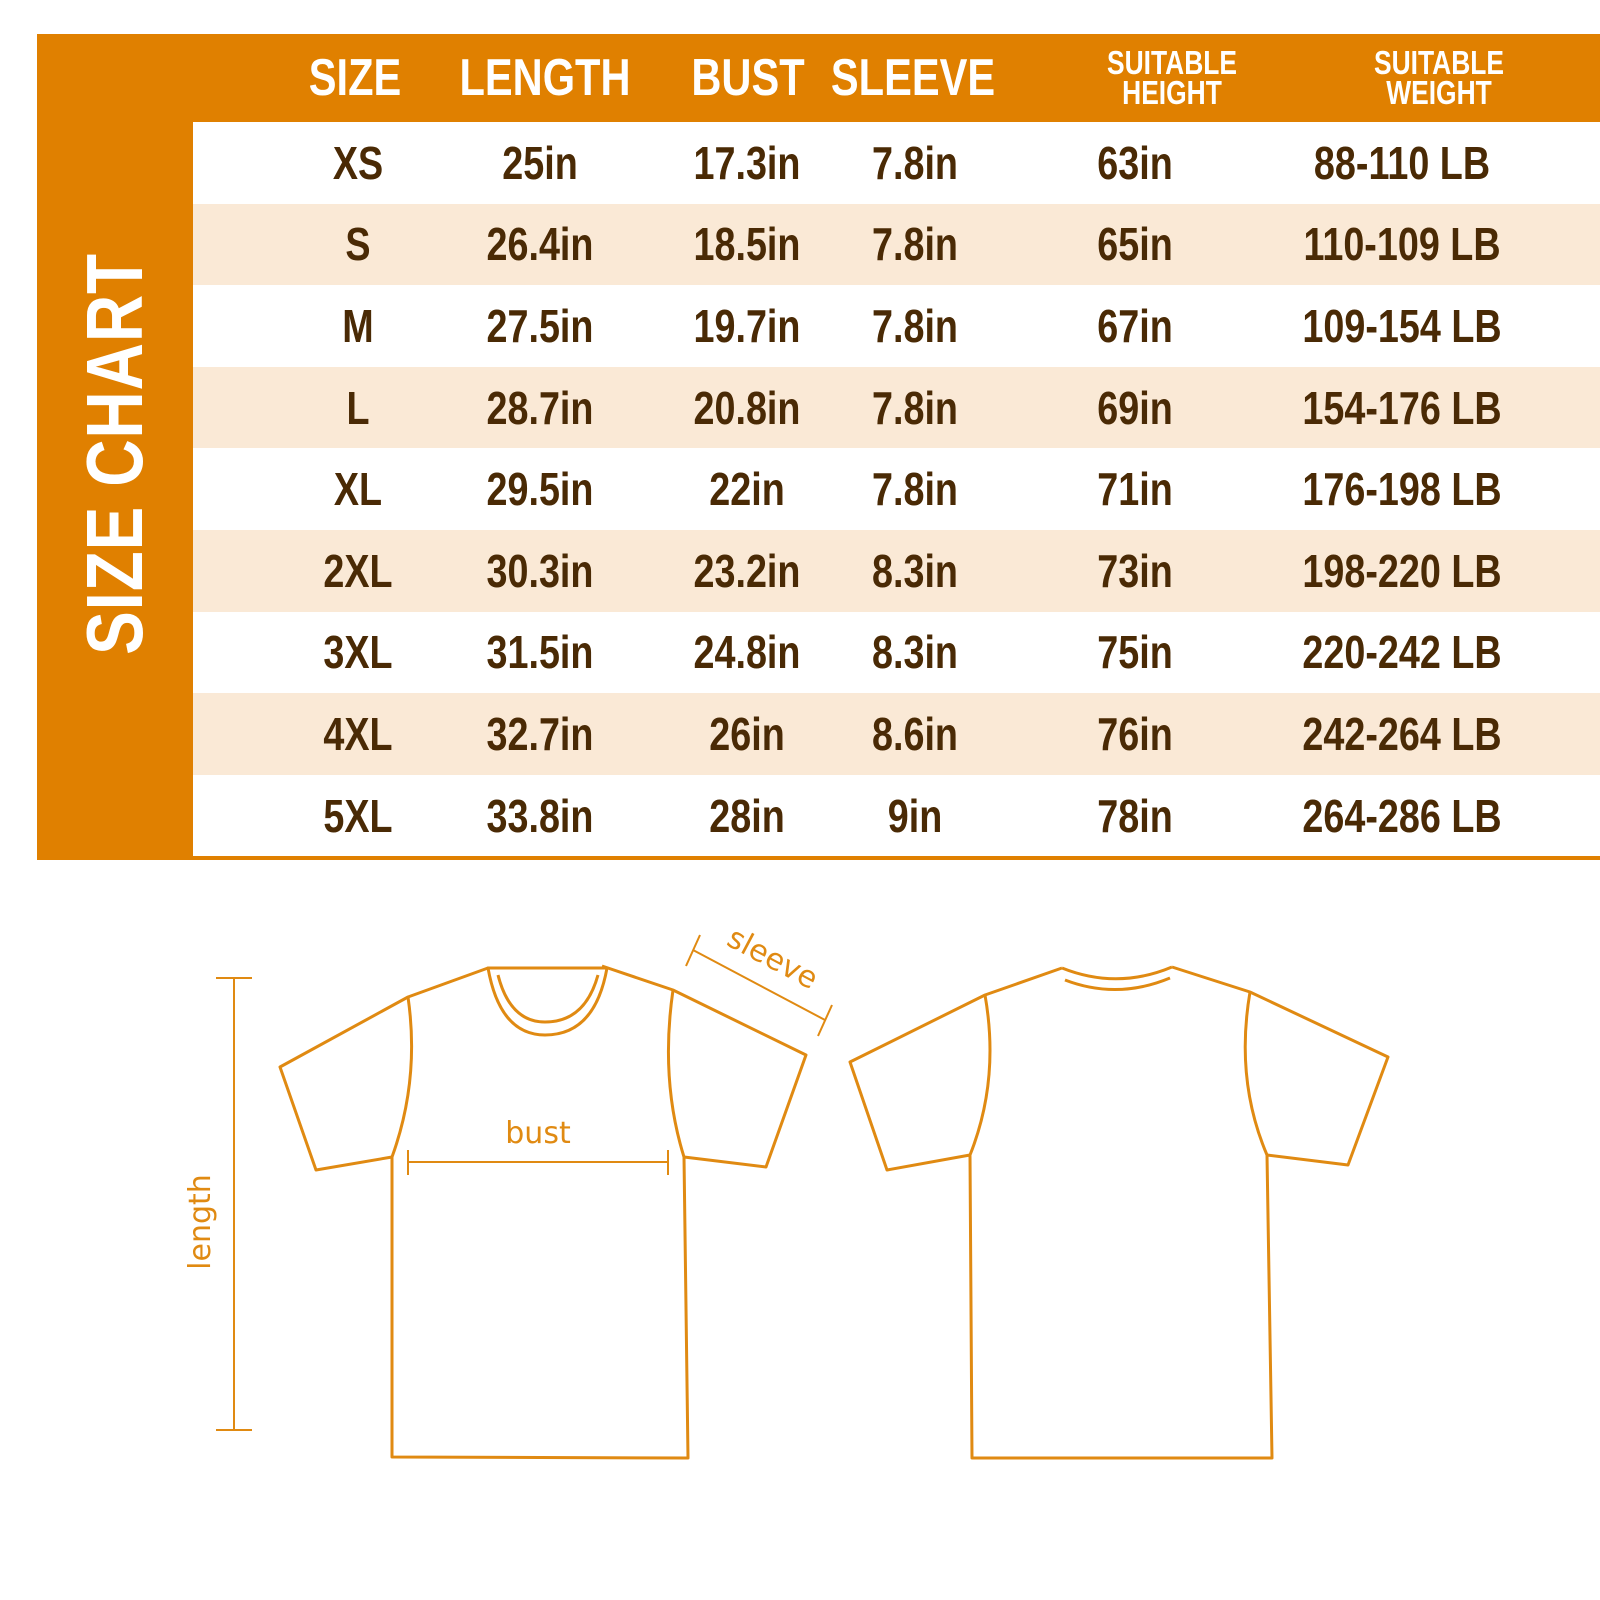  I want to click on header-sleeve: SLEEVE, so click(913, 78).